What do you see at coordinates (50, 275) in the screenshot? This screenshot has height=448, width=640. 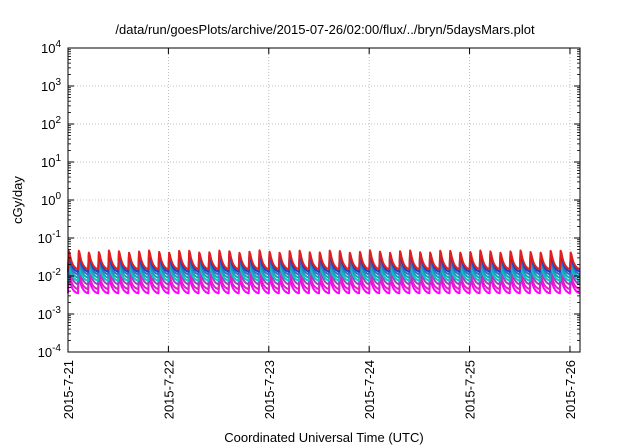 I see `y-tick-label: 10⁻²` at bounding box center [50, 275].